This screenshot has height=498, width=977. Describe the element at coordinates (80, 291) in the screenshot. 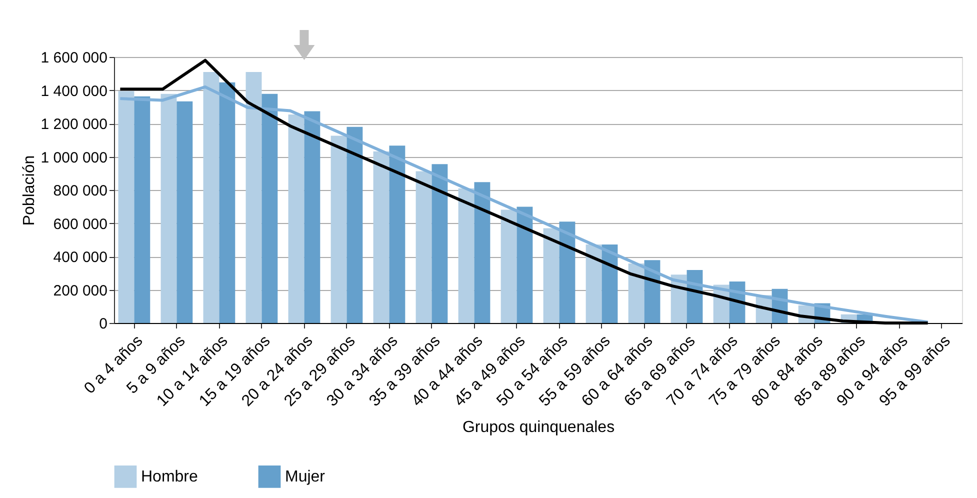

I see `y-tick-label: 200 000` at that location.